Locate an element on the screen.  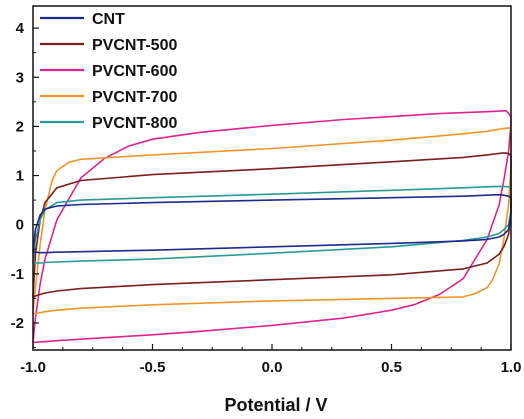
y-tick-label: 1 is located at coordinates (20, 176).